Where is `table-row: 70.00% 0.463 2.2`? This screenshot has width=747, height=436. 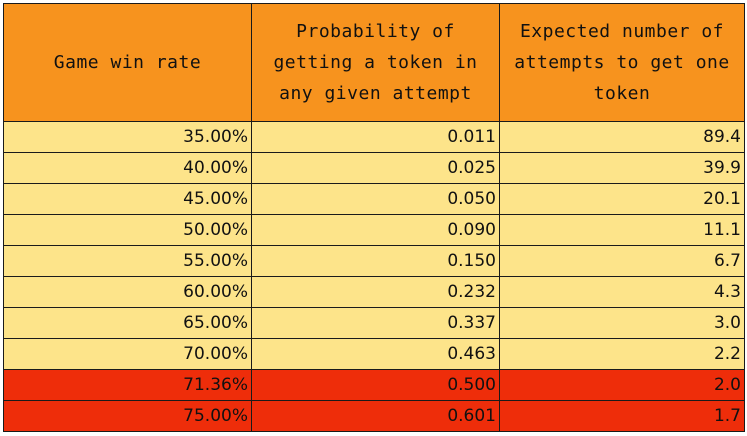 table-row: 70.00% 0.463 2.2 is located at coordinates (374, 354).